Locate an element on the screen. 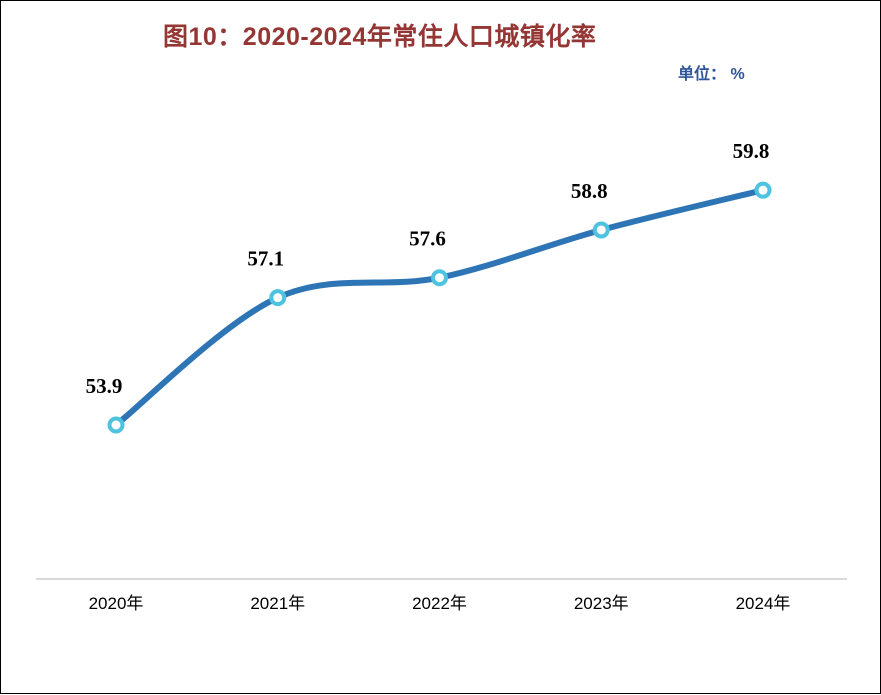 The height and width of the screenshot is (695, 881). chart-title: 图10：2020-2024年常住人口城镇化率 is located at coordinates (380, 37).